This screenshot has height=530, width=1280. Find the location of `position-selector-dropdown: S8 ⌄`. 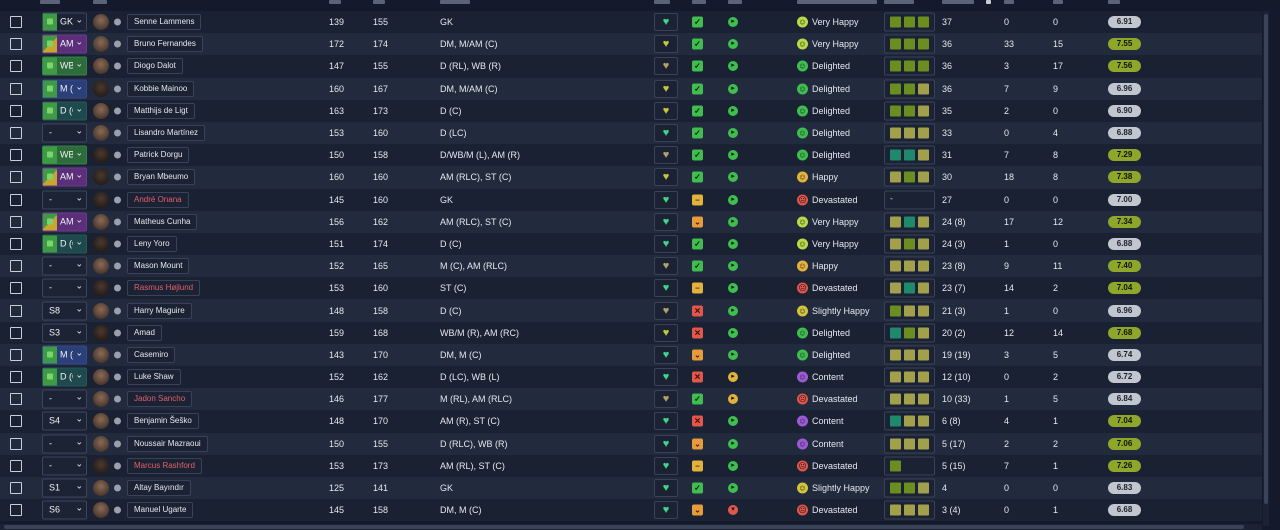

position-selector-dropdown: S8 ⌄ is located at coordinates (64, 311).